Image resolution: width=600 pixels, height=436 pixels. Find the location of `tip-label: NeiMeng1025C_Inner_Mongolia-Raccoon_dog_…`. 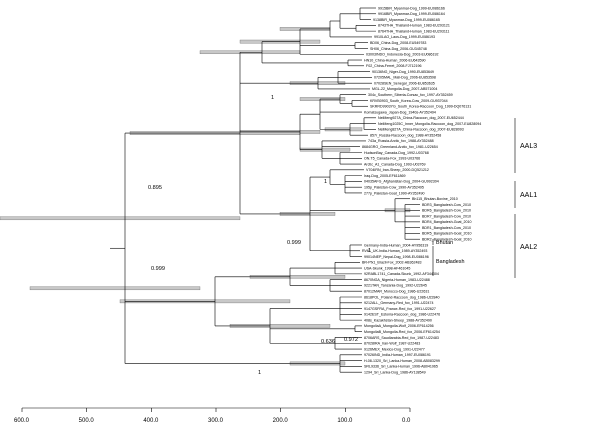

tip-label: NeiMeng1025C_Inner_Mongolia-Raccoon_dog_… is located at coordinates (429, 124).